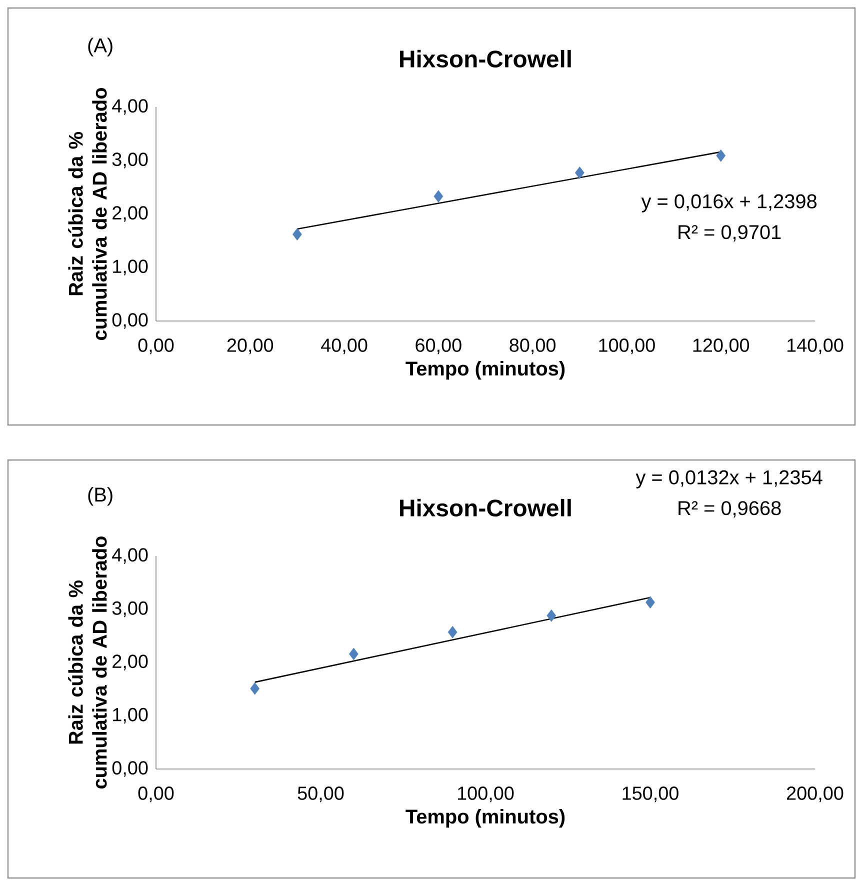 The height and width of the screenshot is (886, 867). What do you see at coordinates (815, 346) in the screenshot?
I see `x-tick-label: 140,00` at bounding box center [815, 346].